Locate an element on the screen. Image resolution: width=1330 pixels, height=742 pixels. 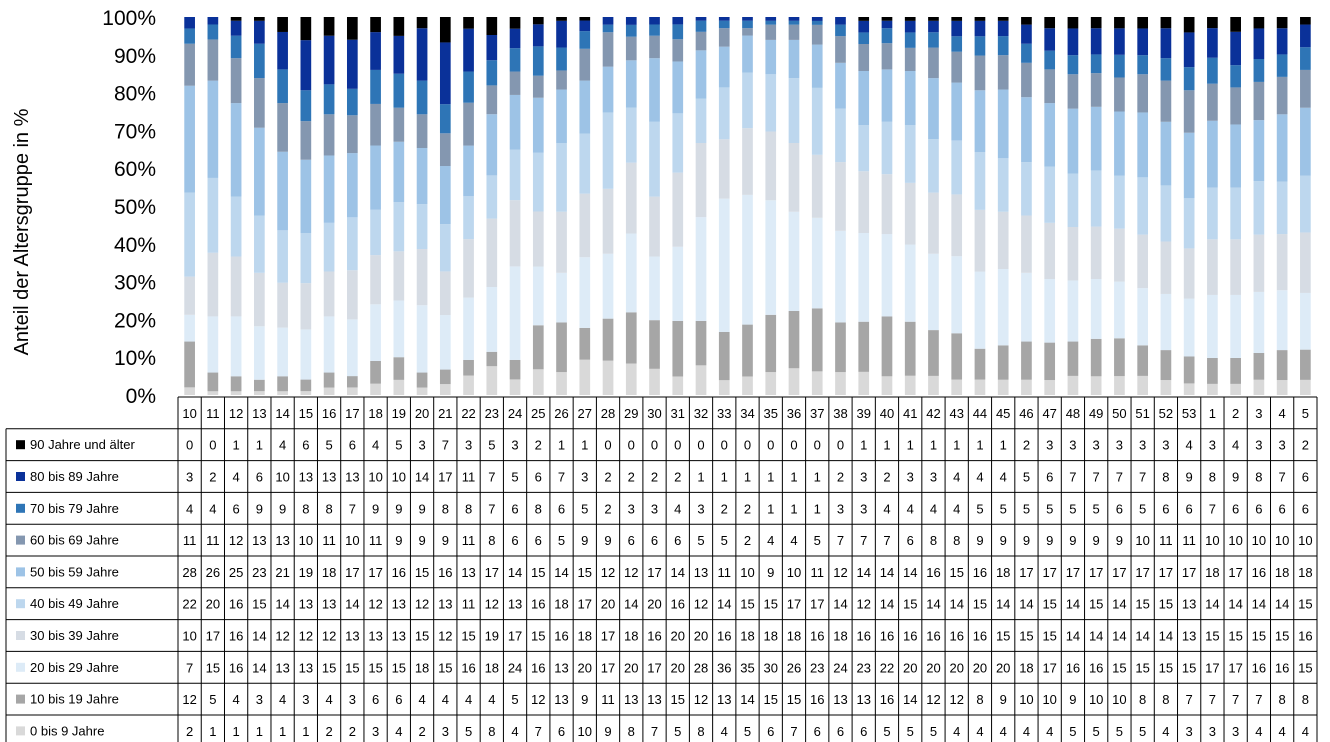
legend-swatch is located at coordinates (20, 699).